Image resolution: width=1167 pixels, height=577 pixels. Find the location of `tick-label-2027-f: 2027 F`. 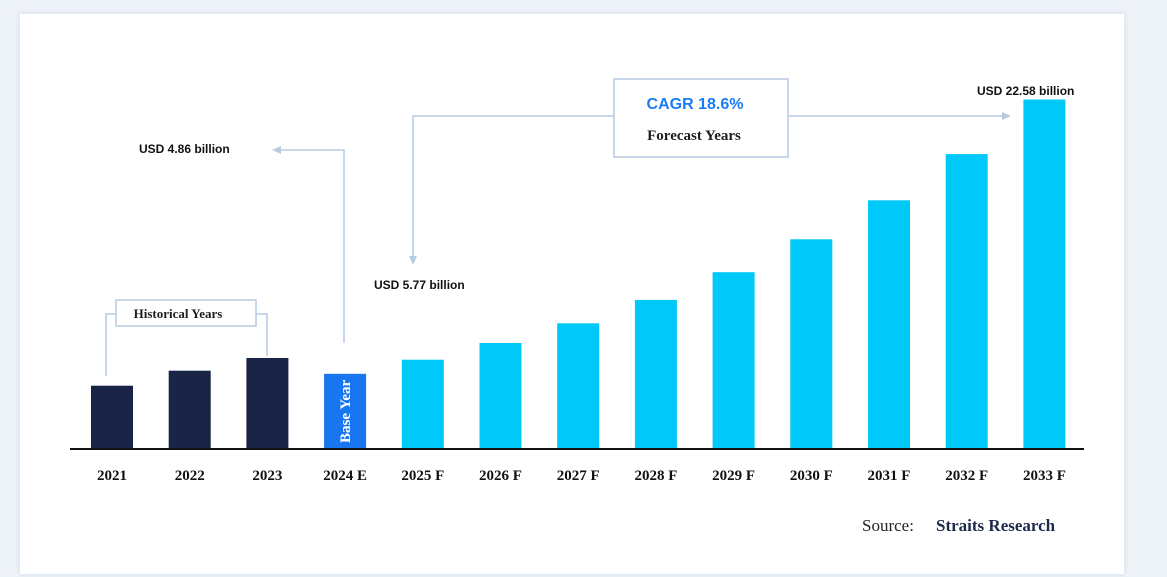

tick-label-2027-f: 2027 F is located at coordinates (578, 476).